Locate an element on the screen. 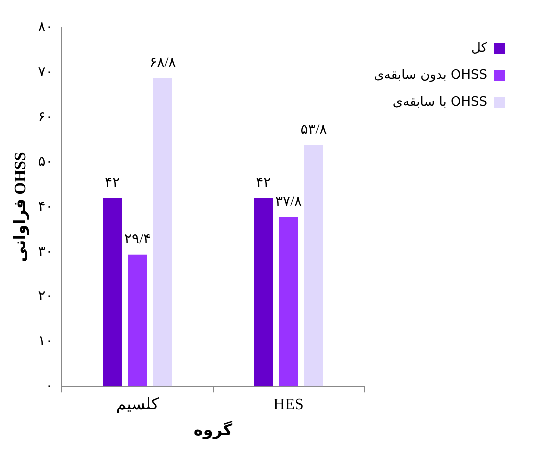  x-tick-label: HES is located at coordinates (289, 405).